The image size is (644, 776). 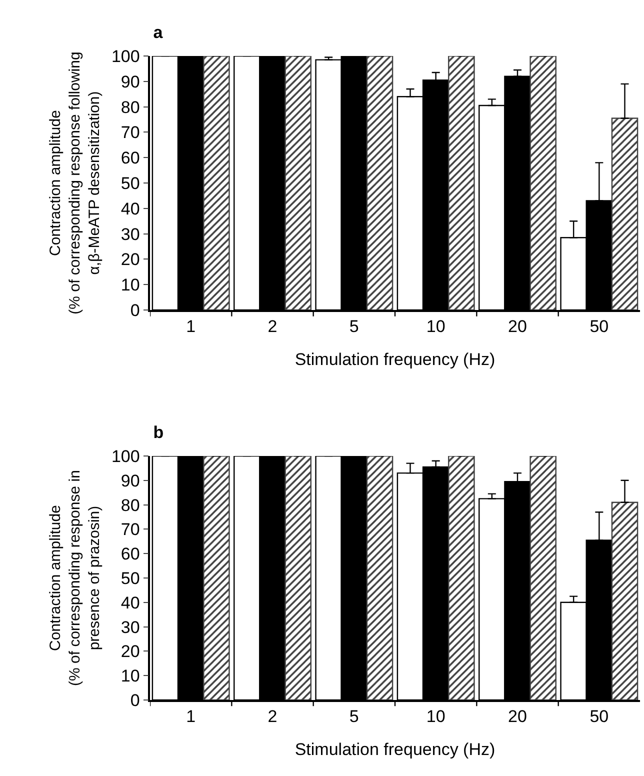 What do you see at coordinates (75, 578) in the screenshot?
I see `y-axis-title: Contraction amplitude (% of corresponding response in presence of prazosin)` at bounding box center [75, 578].